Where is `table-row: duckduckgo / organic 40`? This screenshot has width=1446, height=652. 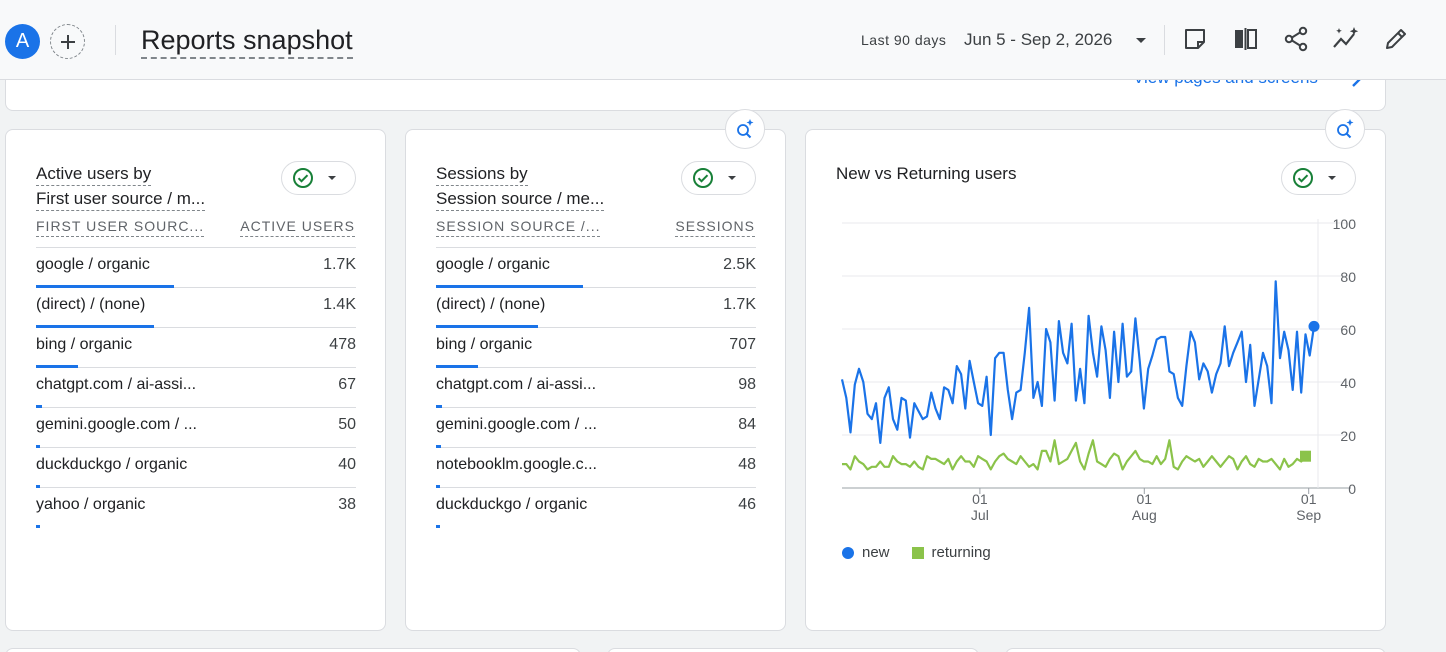 table-row: duckduckgo / organic 40 is located at coordinates (196, 468).